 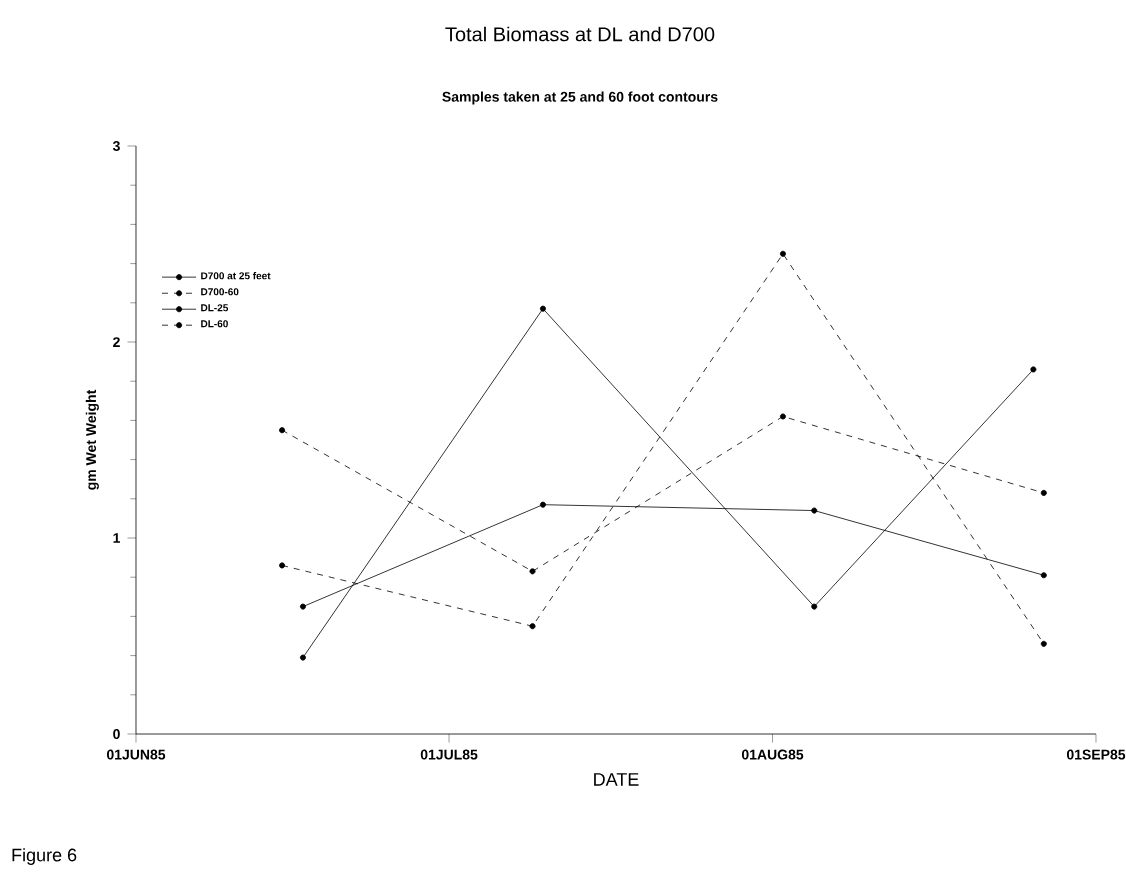 I want to click on chart-title: Total Biomass at DL and D700, so click(x=580, y=34).